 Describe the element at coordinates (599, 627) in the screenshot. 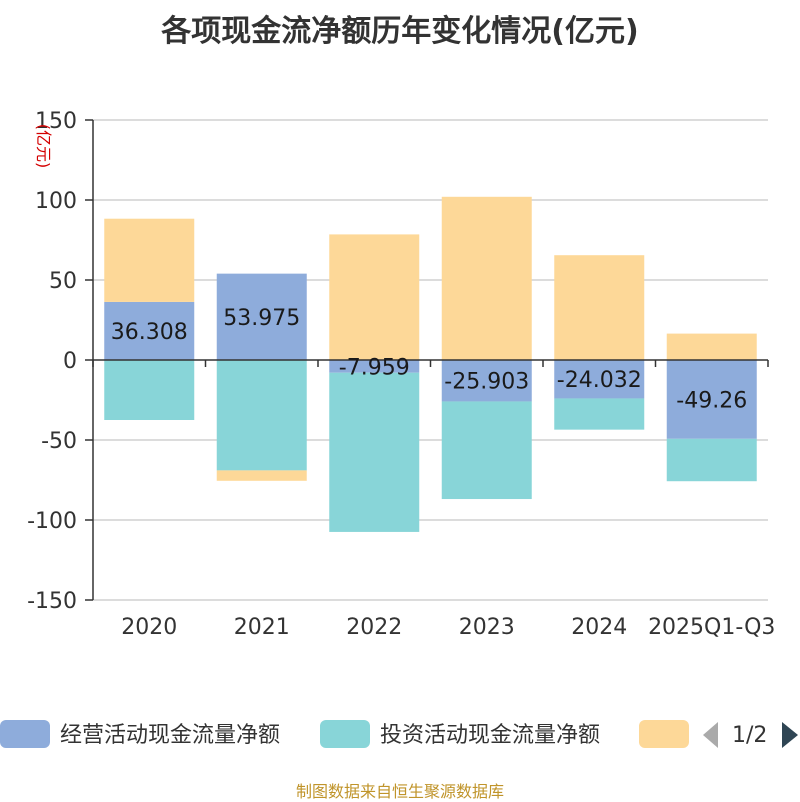

I see `x-tick-label: 2024` at that location.